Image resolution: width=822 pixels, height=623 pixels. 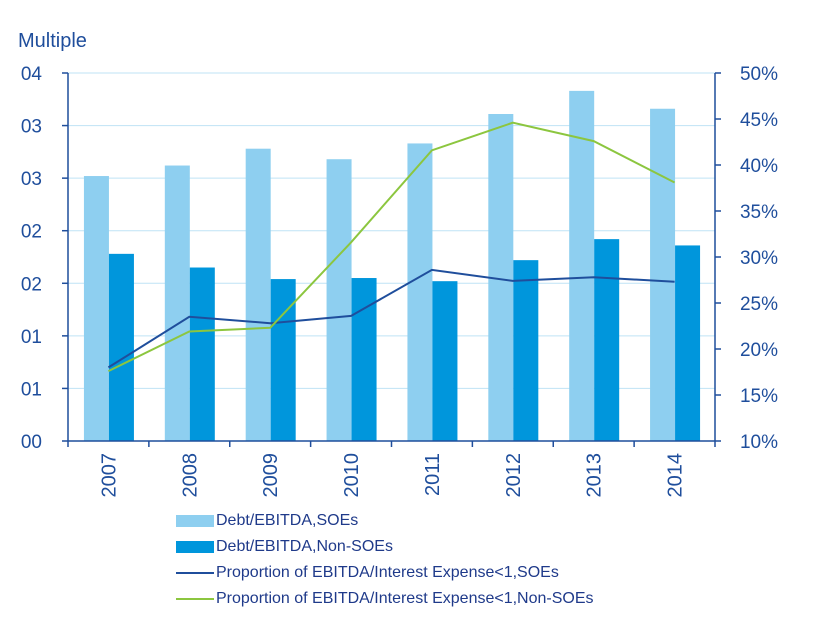 What do you see at coordinates (195, 521) in the screenshot?
I see `legend-swatch-soe-debt` at bounding box center [195, 521].